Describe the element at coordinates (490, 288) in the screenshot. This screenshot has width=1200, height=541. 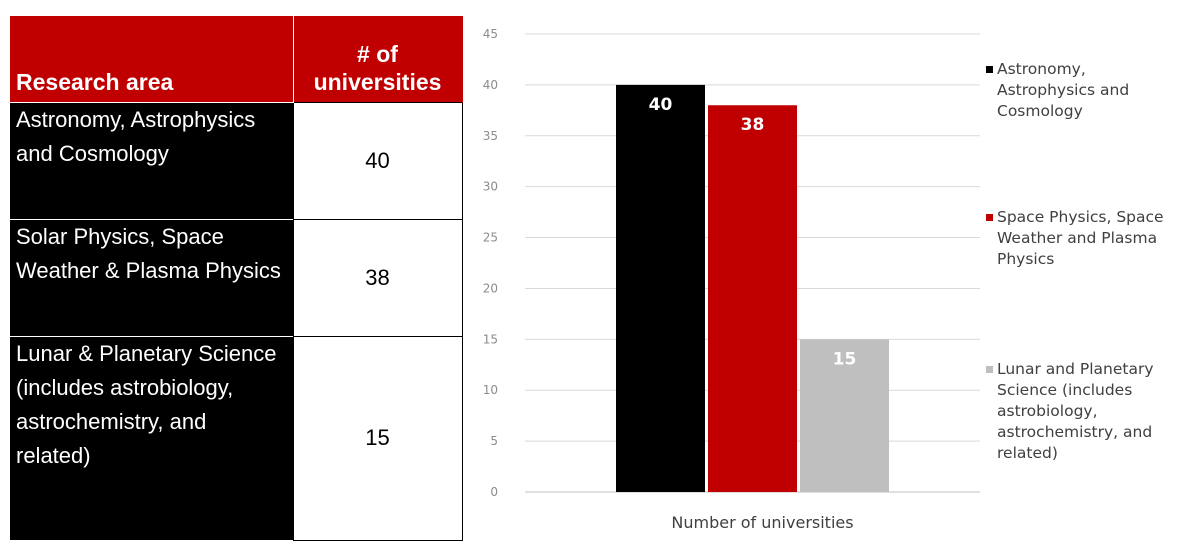
I see `y-tick-label: 20` at that location.